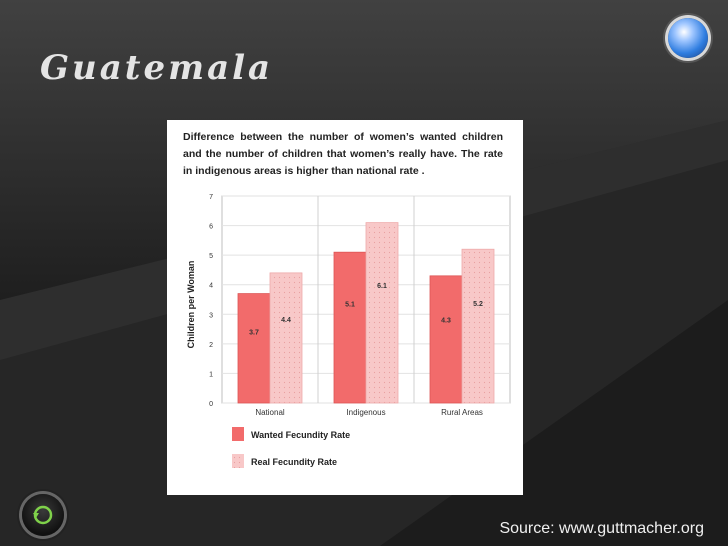 The image size is (728, 546). Describe the element at coordinates (211, 404) in the screenshot. I see `y-tick-label: 0` at that location.